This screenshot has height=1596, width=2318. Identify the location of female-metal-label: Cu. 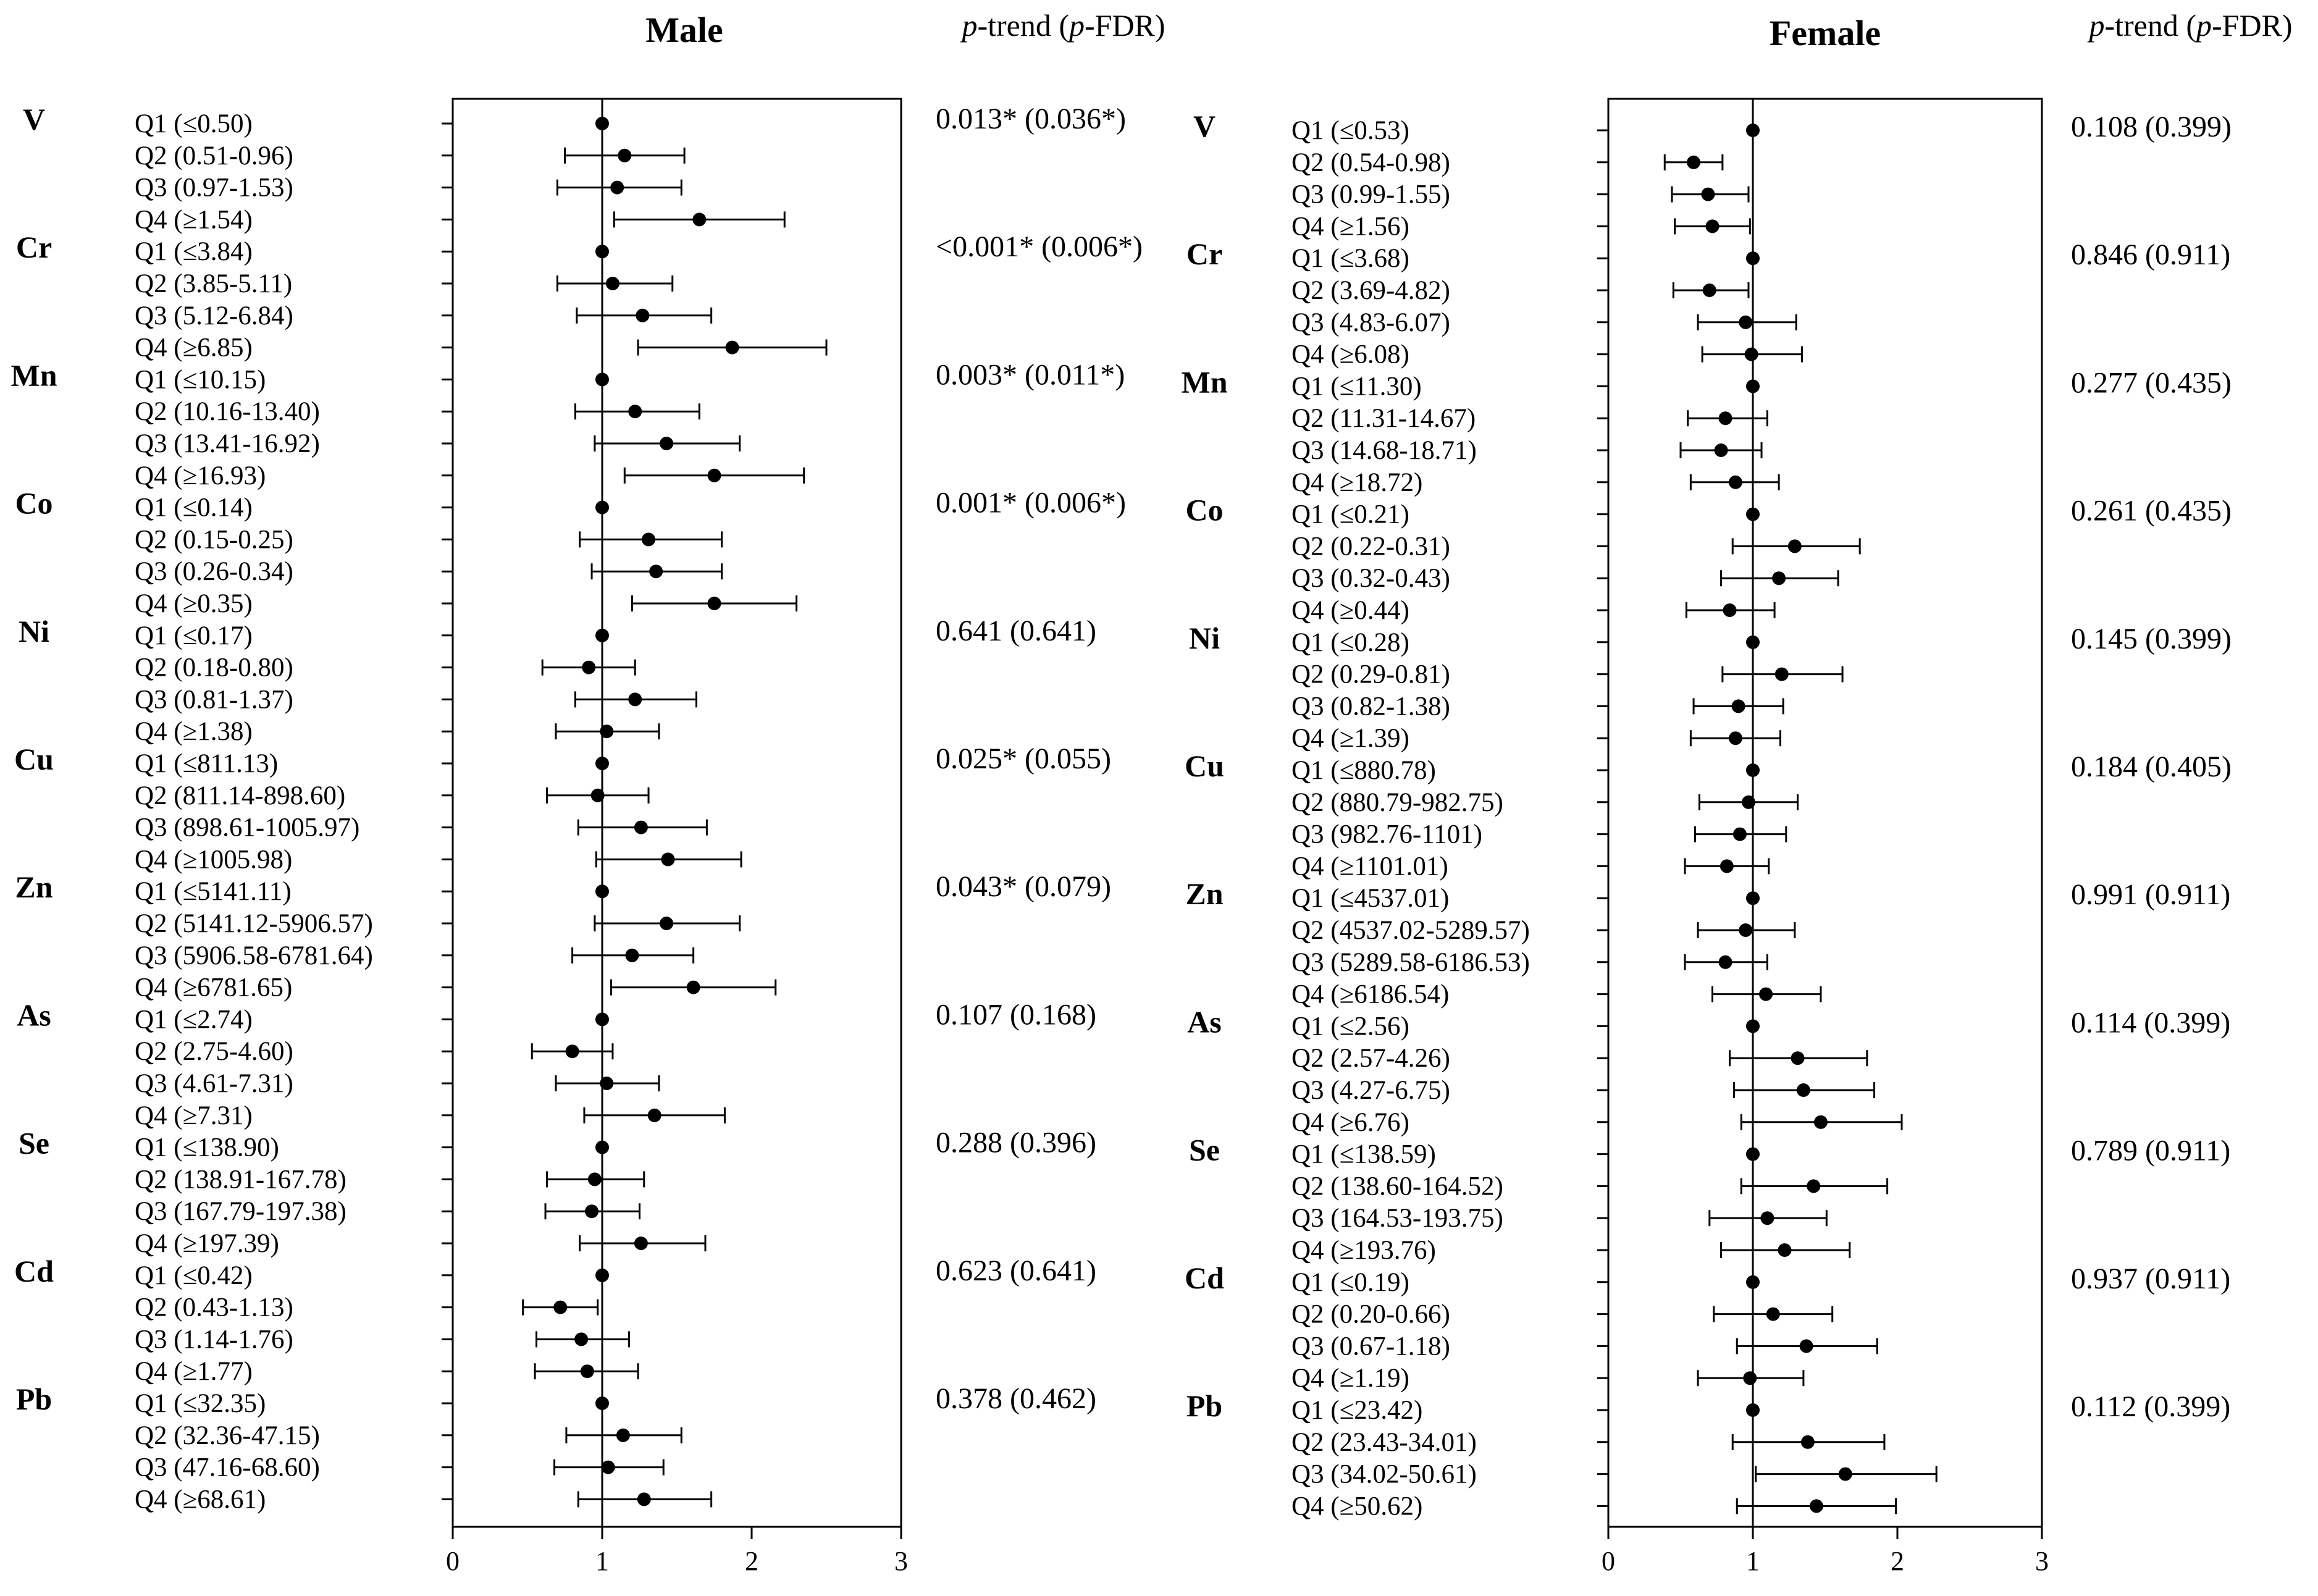
(1204, 766).